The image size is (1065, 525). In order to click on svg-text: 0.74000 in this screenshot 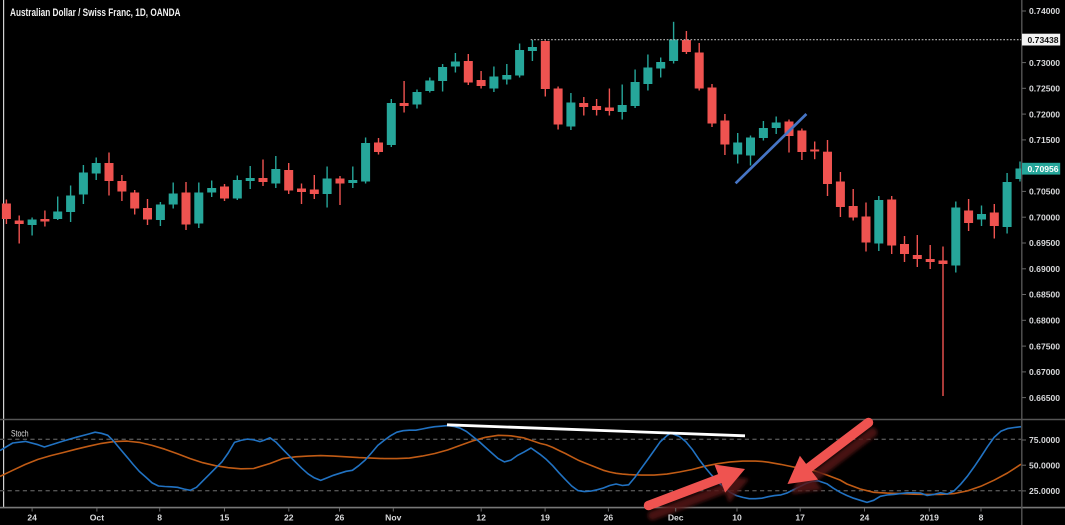, I will do `click(1044, 11)`.